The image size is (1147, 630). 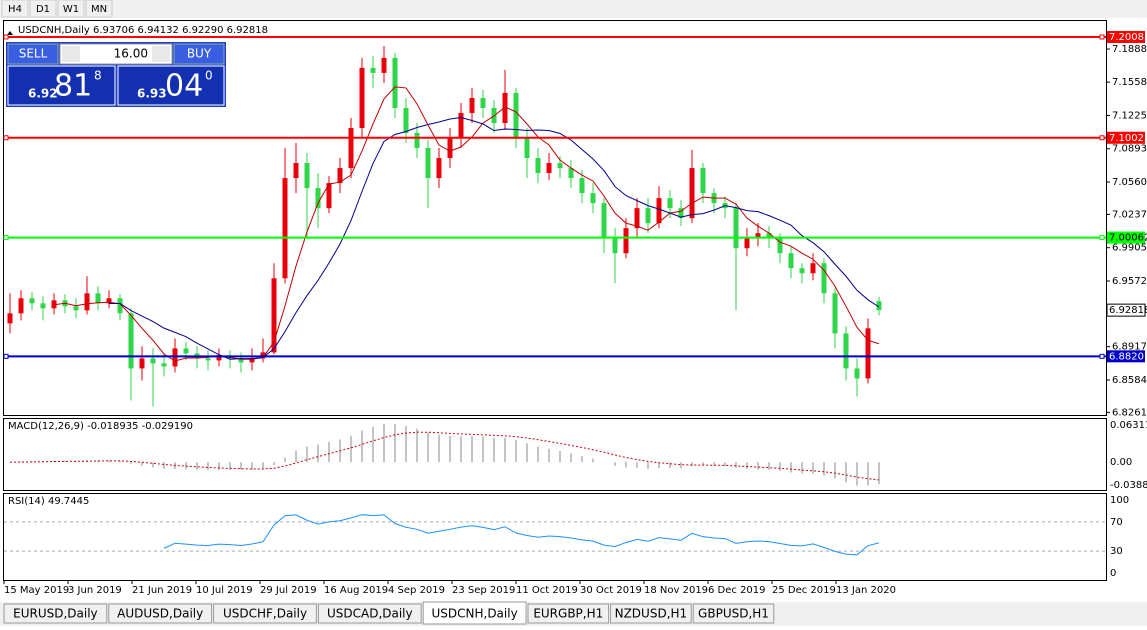 What do you see at coordinates (1129, 115) in the screenshot?
I see `y-tick-label: 7.12255` at bounding box center [1129, 115].